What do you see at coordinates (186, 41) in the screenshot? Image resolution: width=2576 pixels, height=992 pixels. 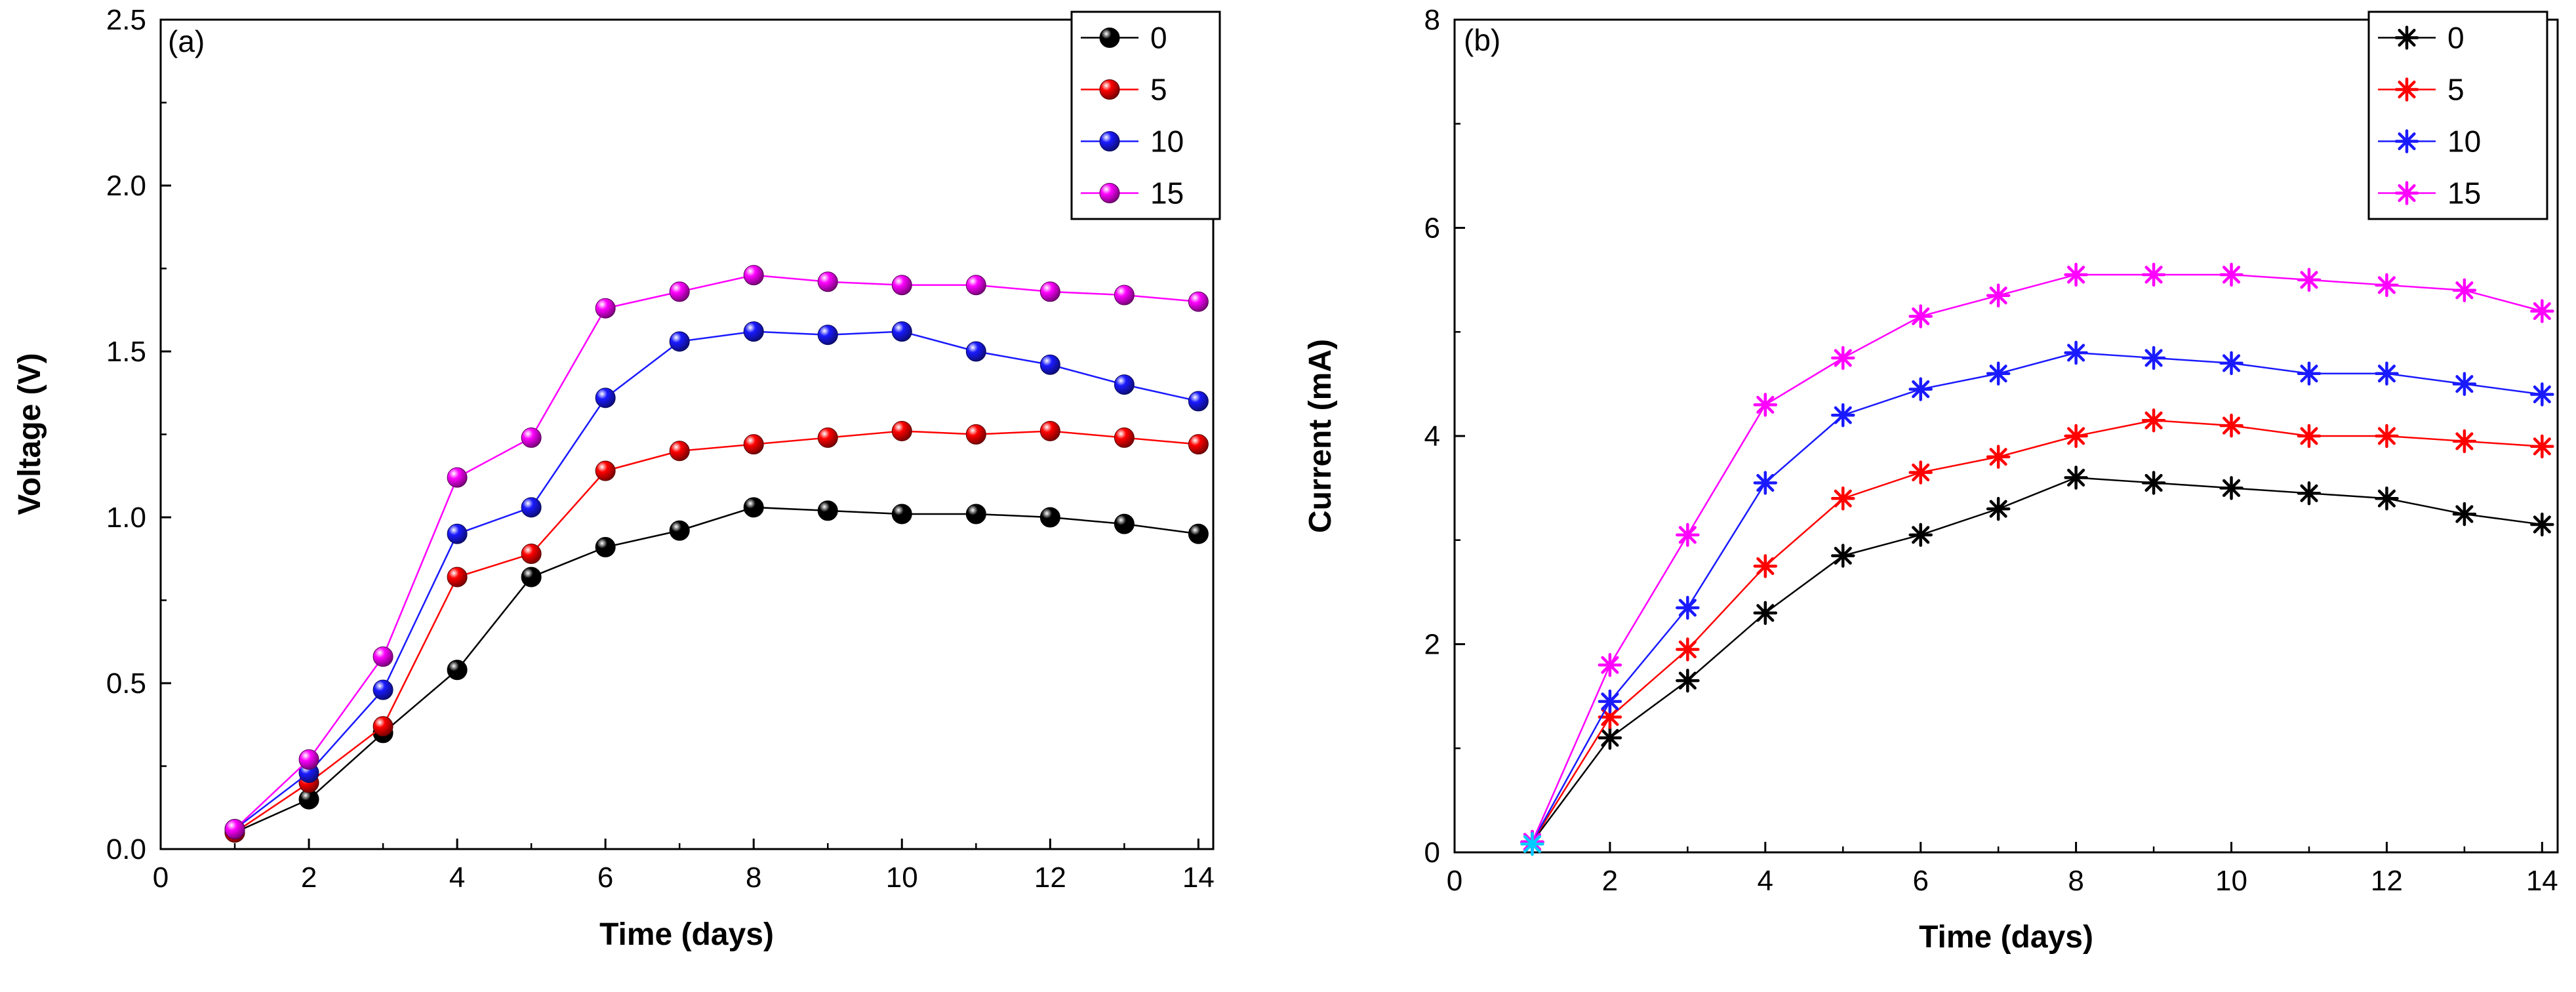 I see `panel-label-a: (a)` at bounding box center [186, 41].